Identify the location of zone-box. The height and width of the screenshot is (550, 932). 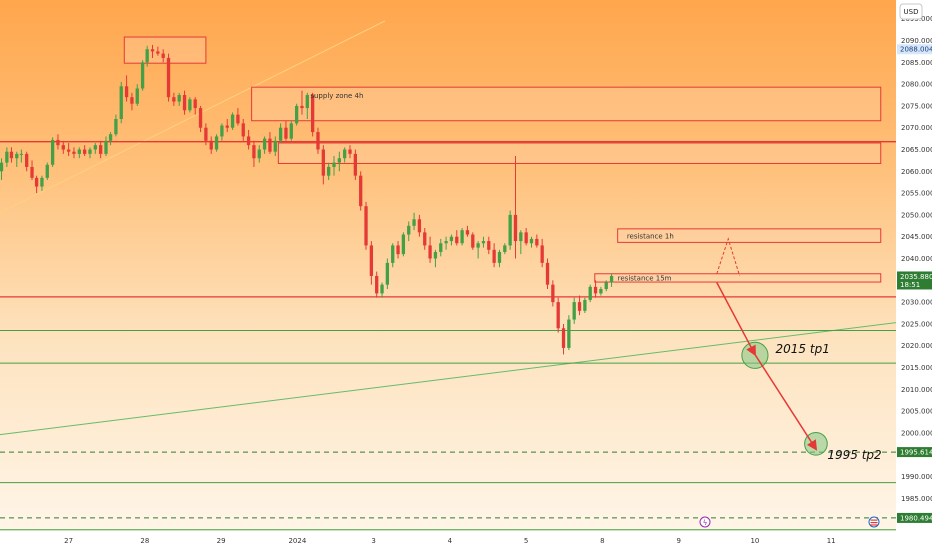
(579, 153).